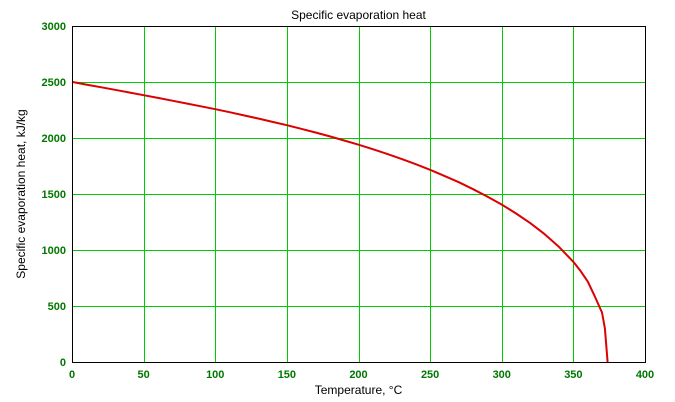 The width and height of the screenshot is (675, 402). I want to click on x-tick-label: 250, so click(430, 375).